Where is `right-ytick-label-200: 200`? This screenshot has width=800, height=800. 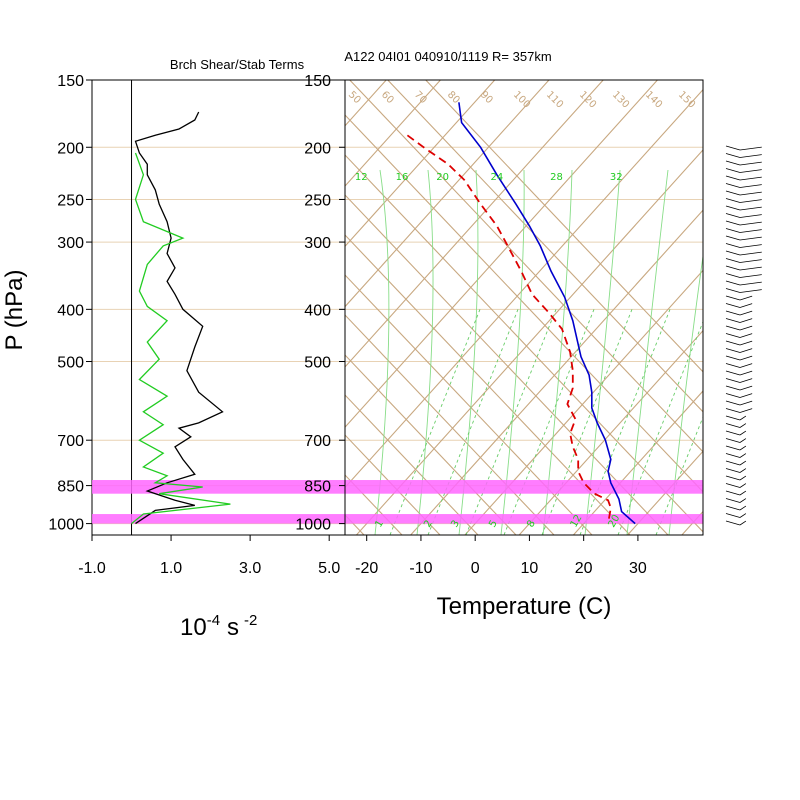 right-ytick-label-200: 200 is located at coordinates (317, 148).